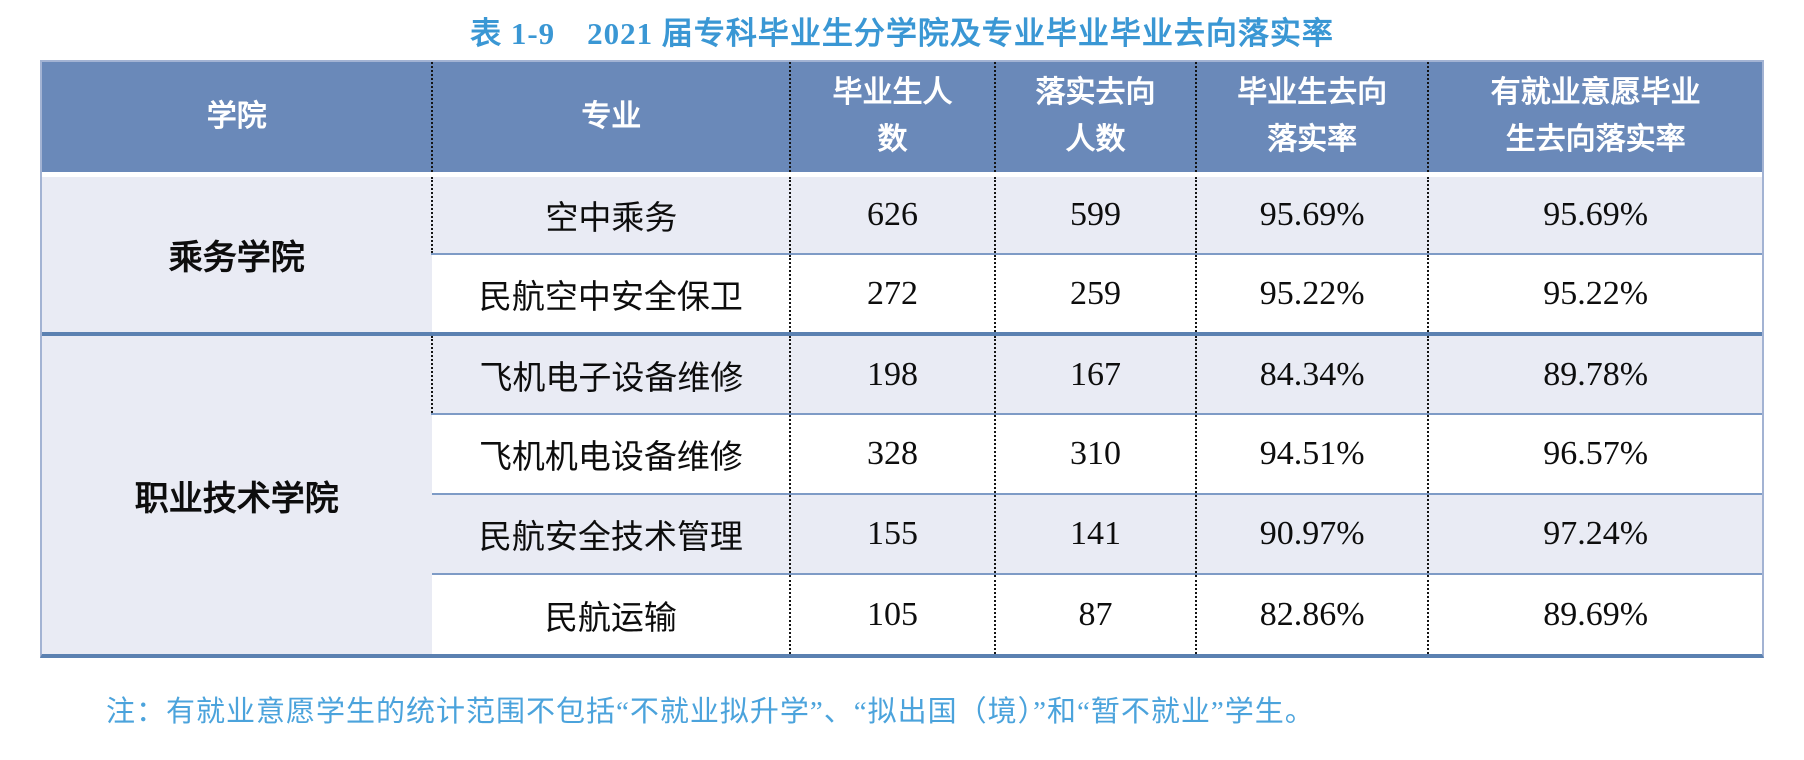 The width and height of the screenshot is (1804, 760). I want to click on table-row: 民航空中安全保卫 272 259 95.22% 95.22%, so click(902, 293).